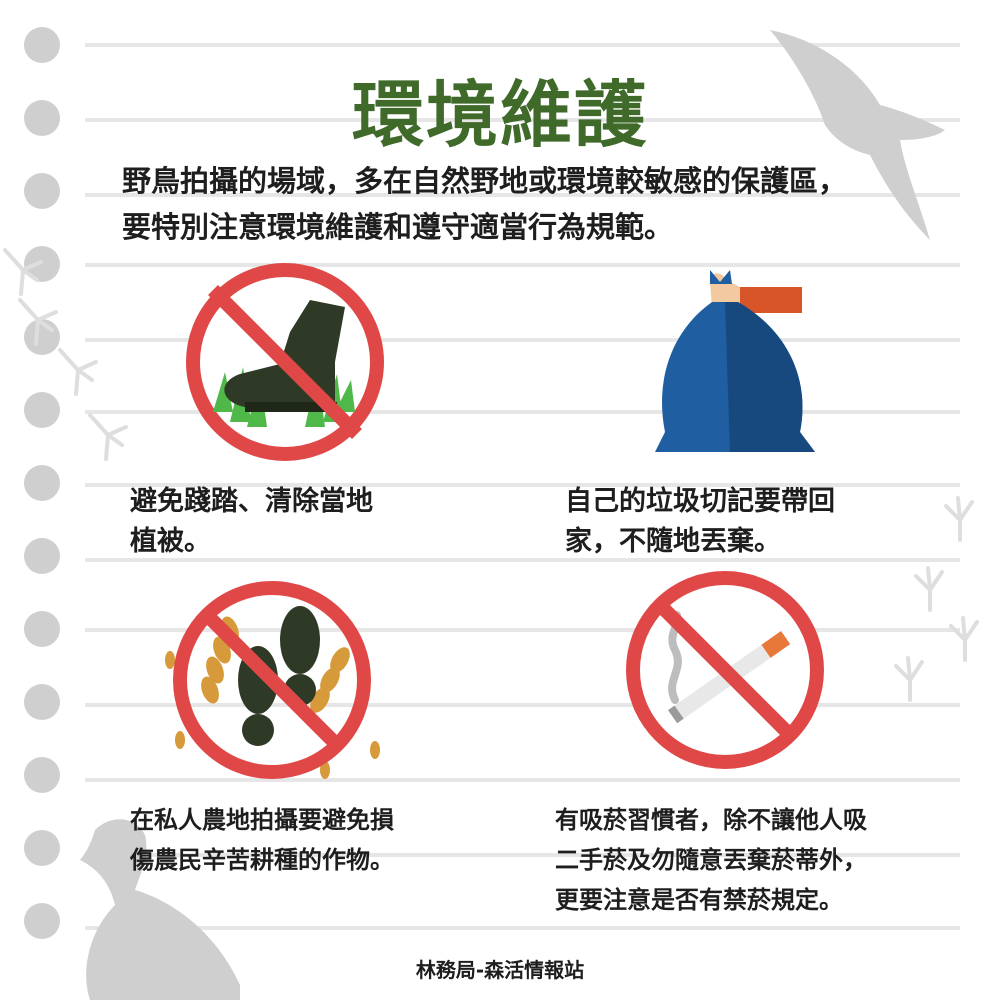  What do you see at coordinates (262, 840) in the screenshot?
I see `caption-crops: 在私人農地拍攝要避免損 傷農民辛苦耕種的作物。` at bounding box center [262, 840].